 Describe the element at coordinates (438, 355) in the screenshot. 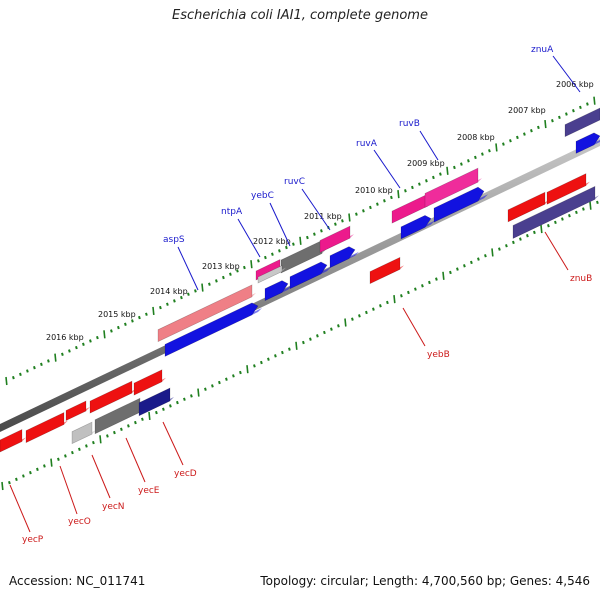

I see `gene-label-yebB: yebB` at that location.